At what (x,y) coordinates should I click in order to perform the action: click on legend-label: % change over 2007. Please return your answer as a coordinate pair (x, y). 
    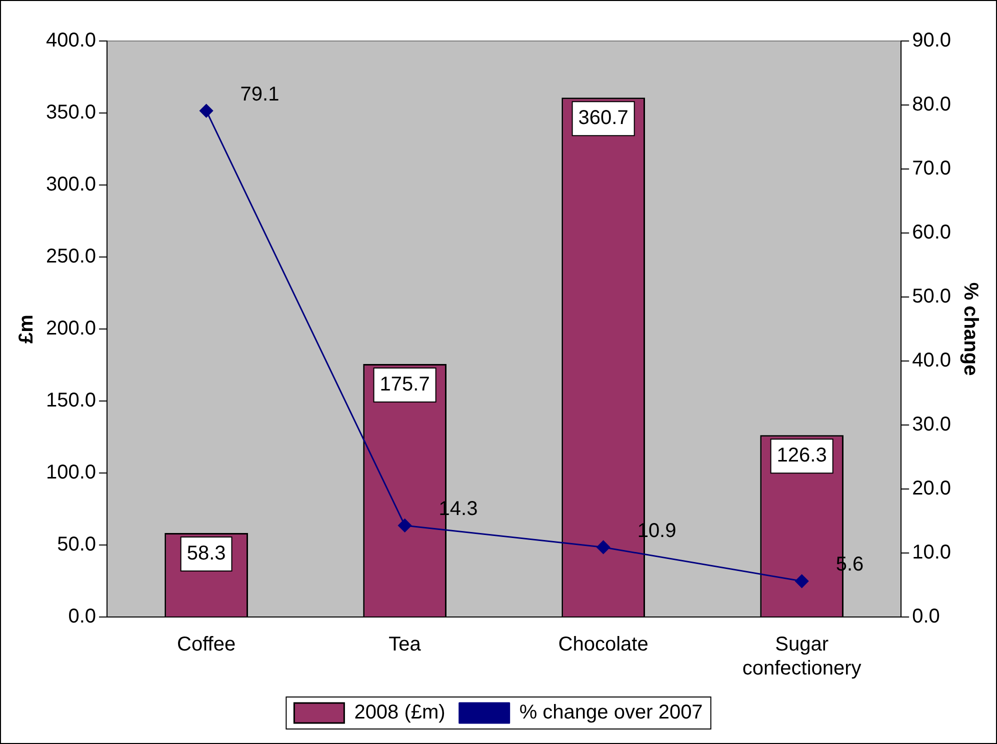
    Looking at the image, I should click on (611, 713).